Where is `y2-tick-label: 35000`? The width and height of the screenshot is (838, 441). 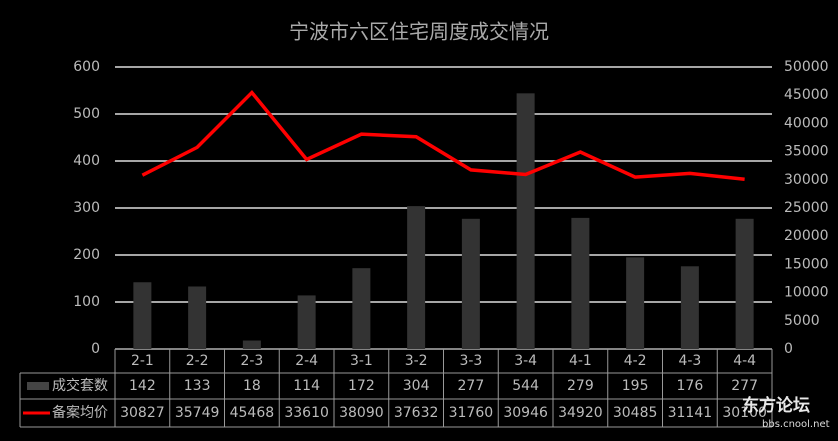 y2-tick-label: 35000 is located at coordinates (806, 152).